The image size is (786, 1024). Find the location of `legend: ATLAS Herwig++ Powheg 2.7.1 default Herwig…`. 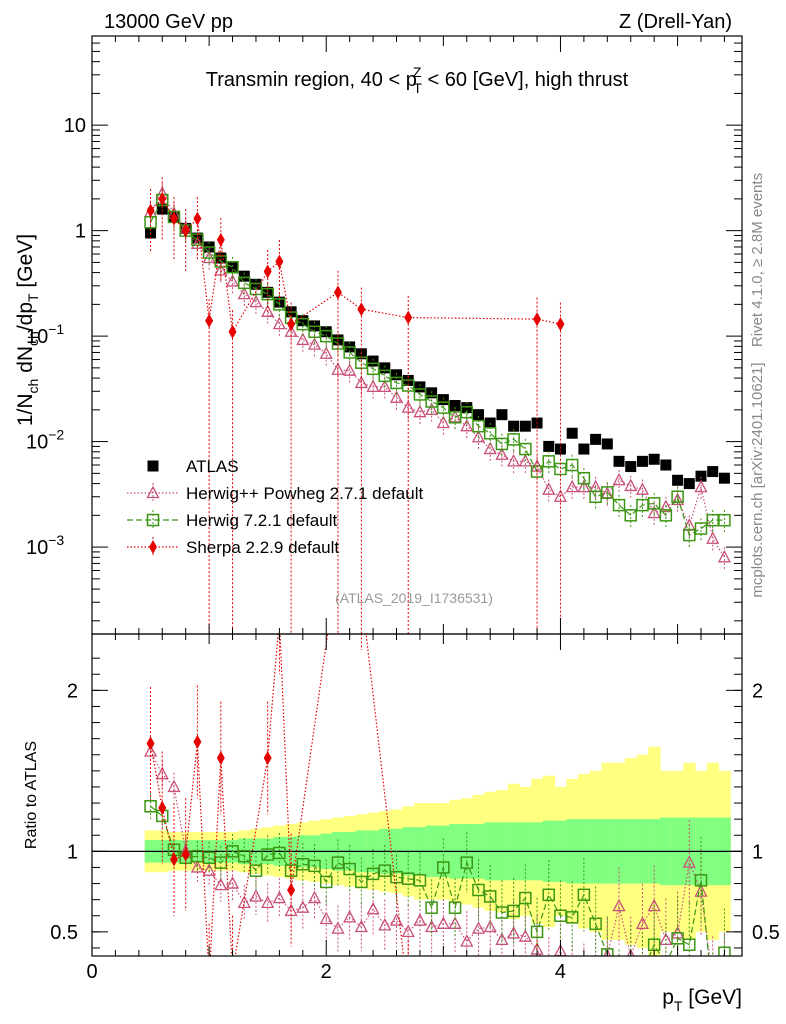

legend: ATLAS Herwig++ Powheg 2.7.1 default Herwig… is located at coordinates (275, 507).